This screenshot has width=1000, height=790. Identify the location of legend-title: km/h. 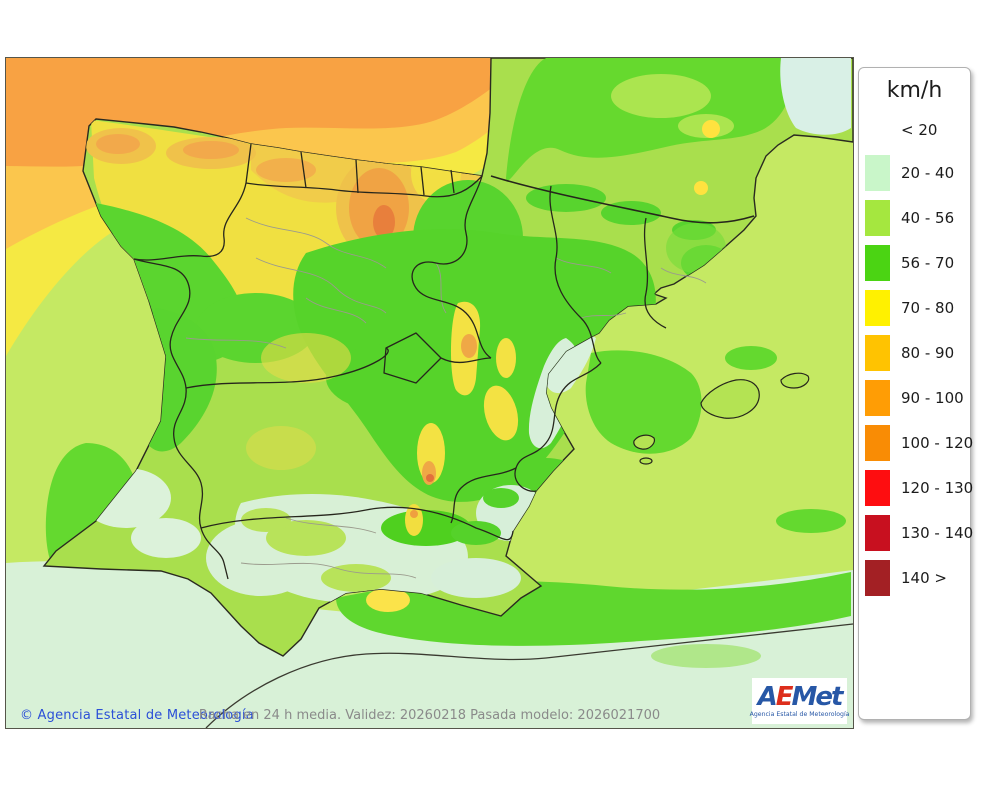
(914, 90).